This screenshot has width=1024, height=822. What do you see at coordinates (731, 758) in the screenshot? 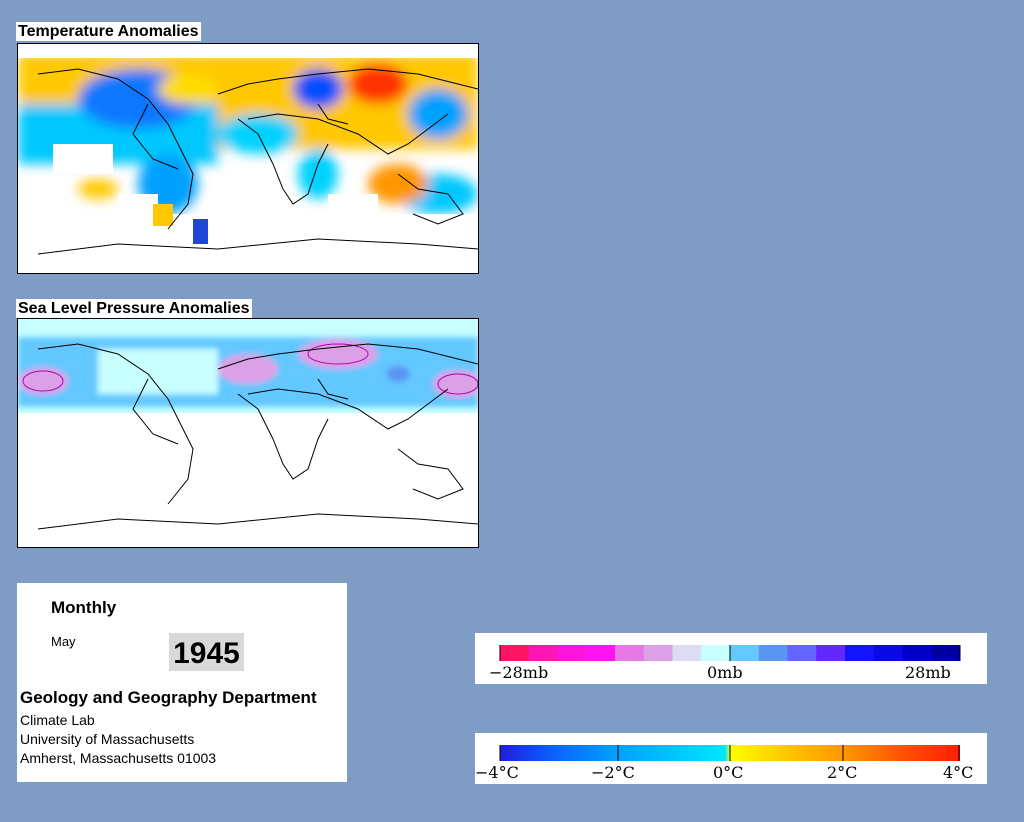
I see `temperature-legend: −4°C −2°C 0°C 2°C 4°C` at bounding box center [731, 758].